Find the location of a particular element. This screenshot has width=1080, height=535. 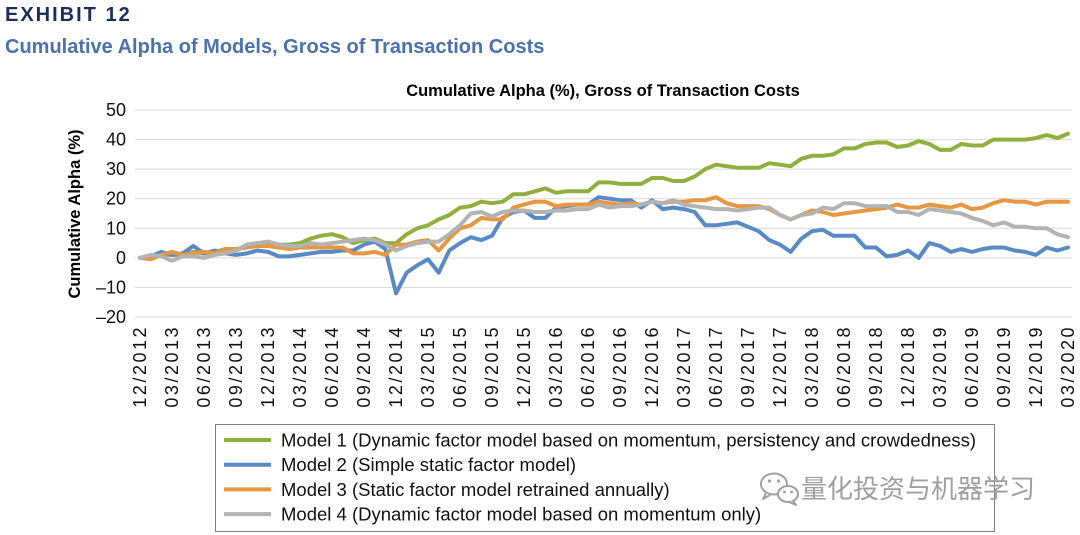

x-tick-label: 12/2014 is located at coordinates (396, 366).